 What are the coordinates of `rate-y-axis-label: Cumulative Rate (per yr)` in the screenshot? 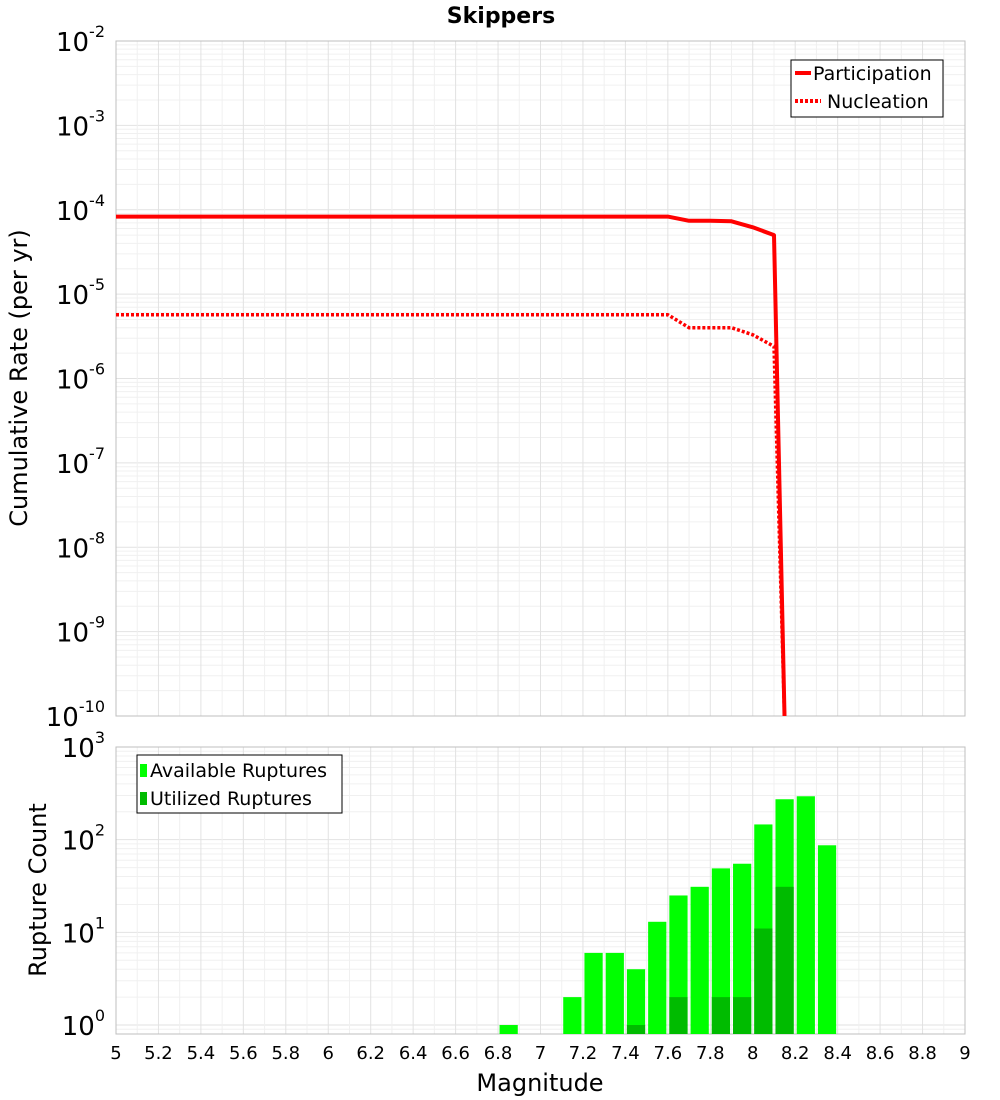 It's located at (19, 378).